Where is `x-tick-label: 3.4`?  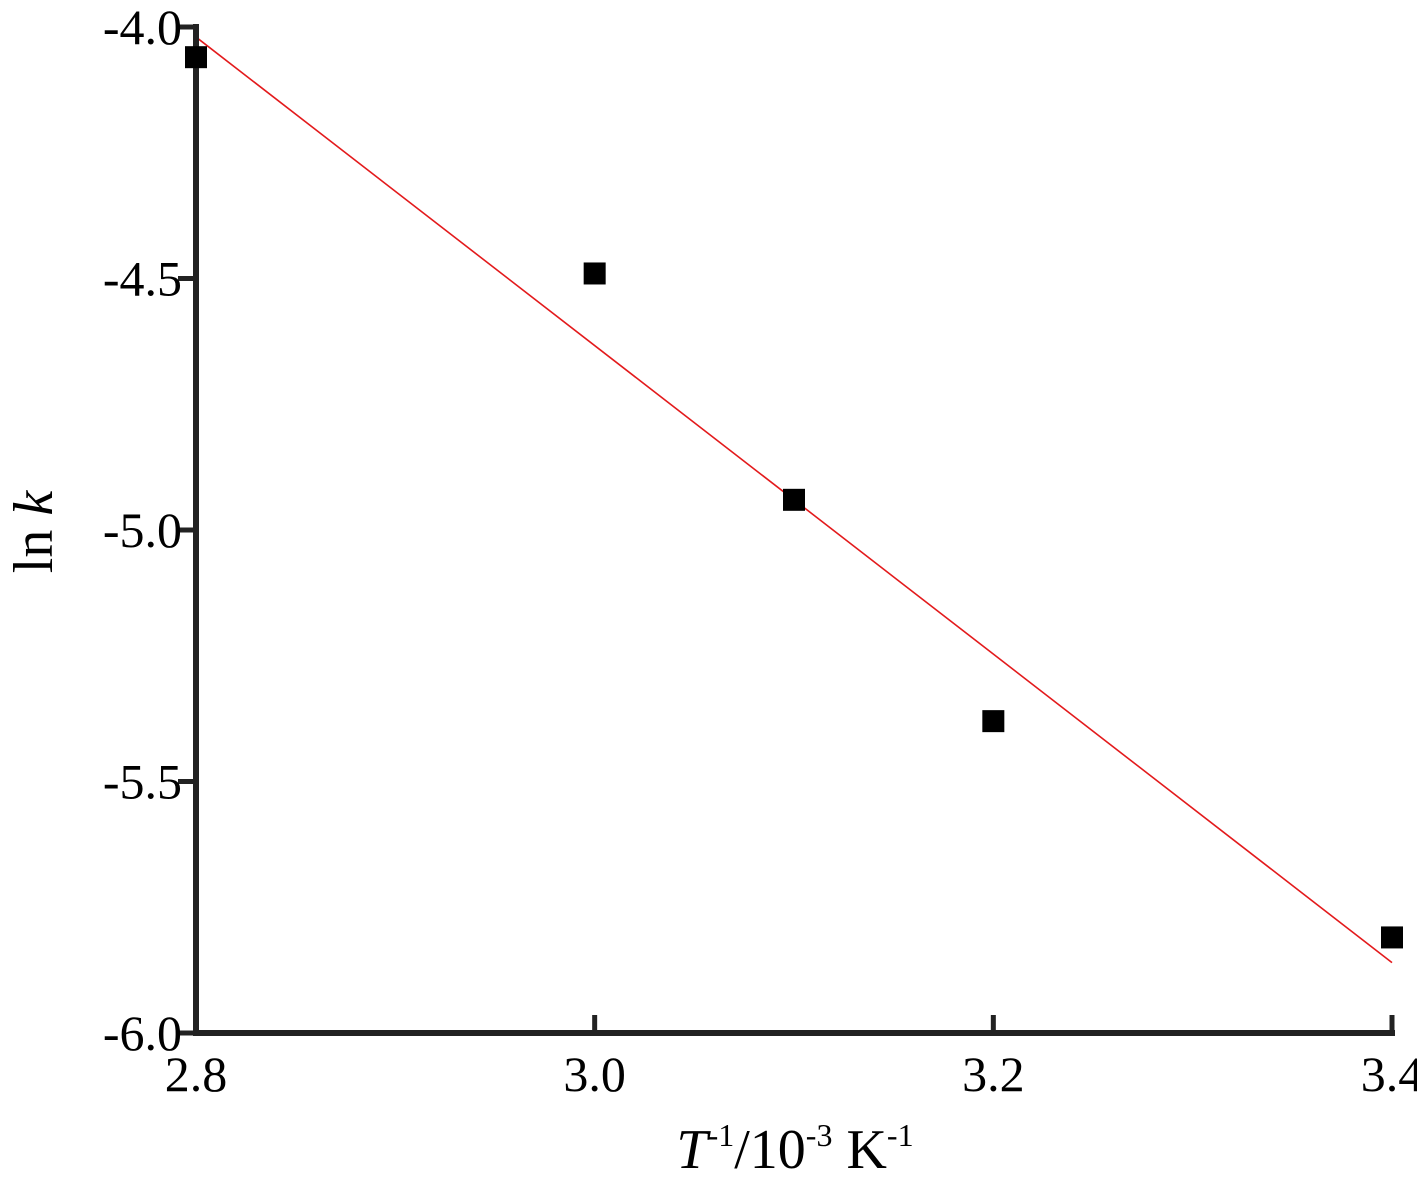 x-tick-label: 3.4 is located at coordinates (1389, 1074).